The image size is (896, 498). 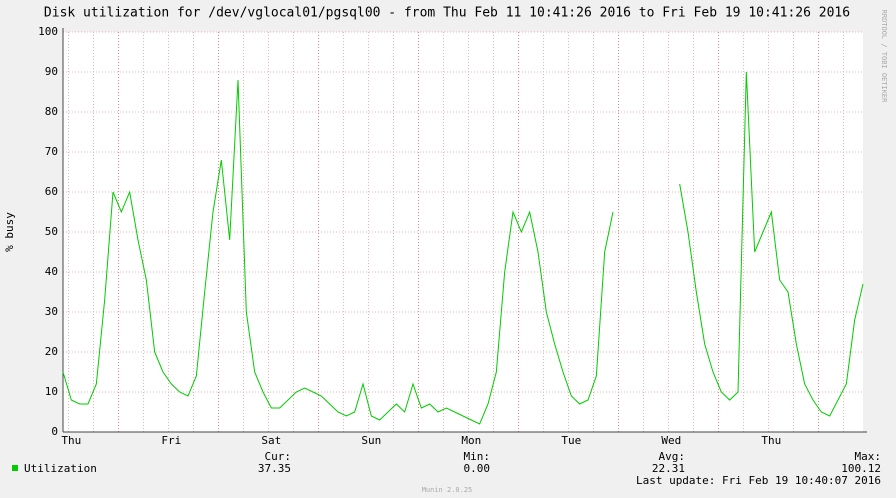 I want to click on y-tick-label: 100, so click(x=48, y=31).